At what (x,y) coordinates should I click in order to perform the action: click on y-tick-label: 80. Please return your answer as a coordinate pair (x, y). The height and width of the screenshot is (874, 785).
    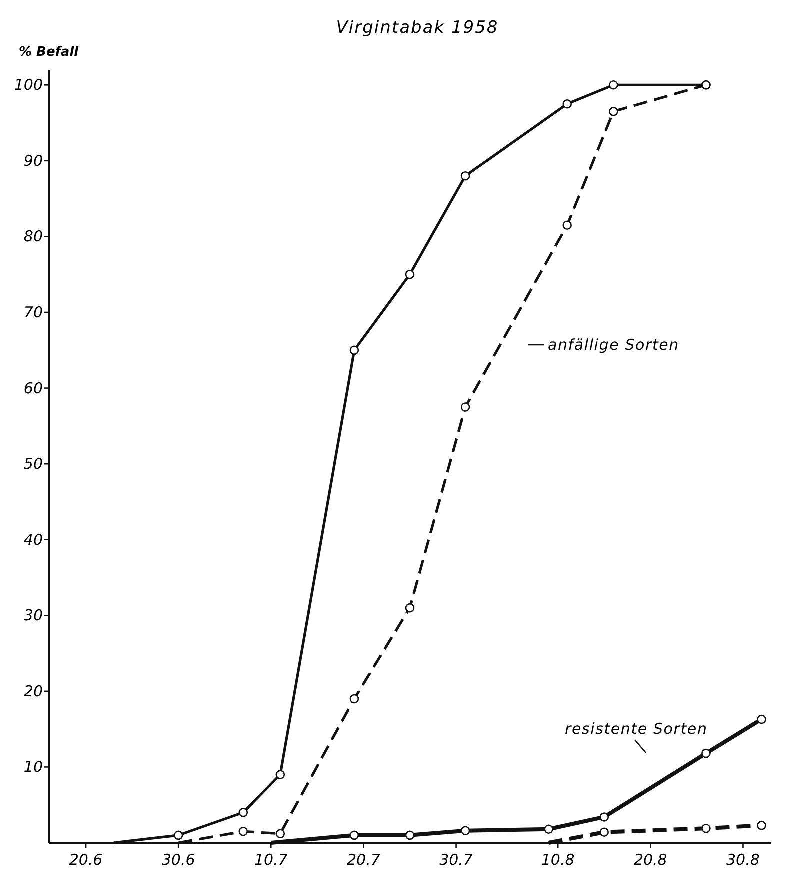
    Looking at the image, I should click on (33, 237).